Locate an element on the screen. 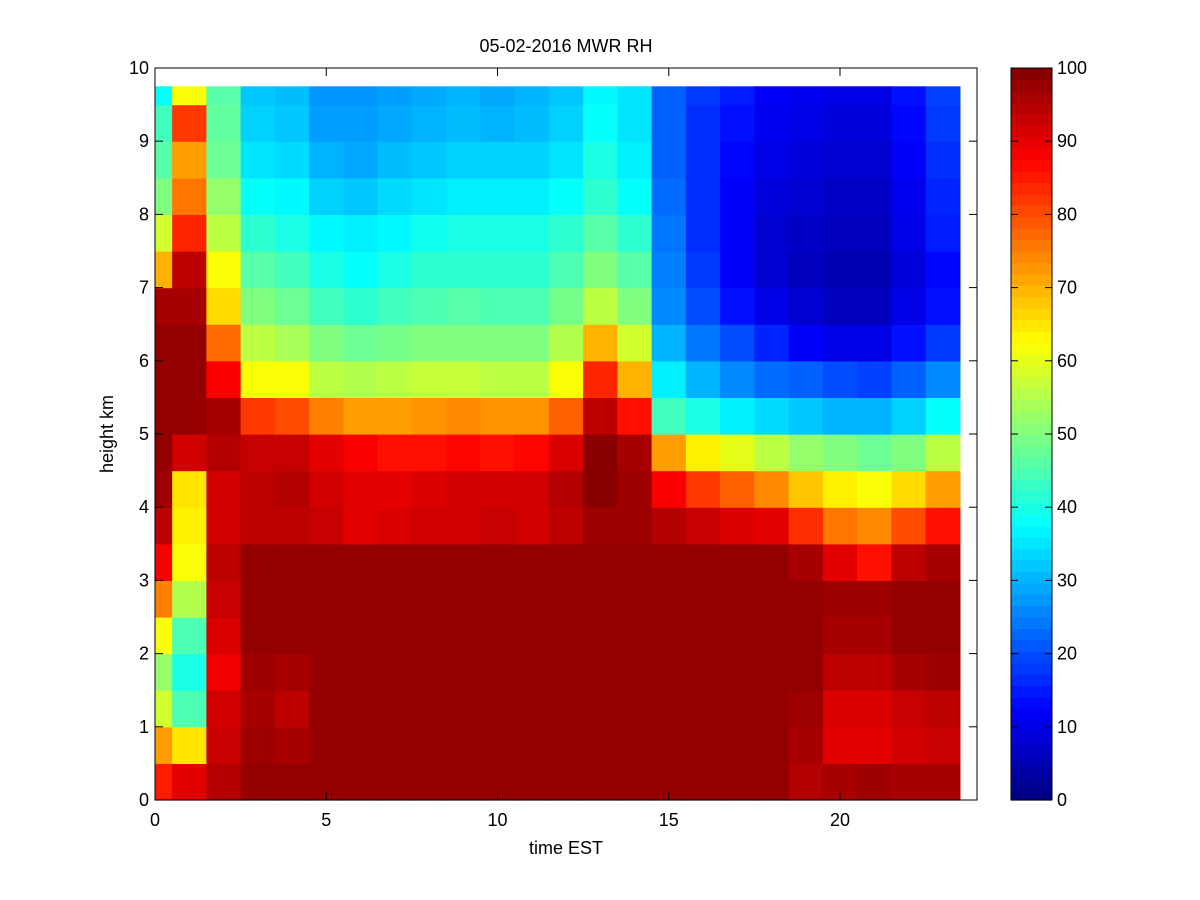 The width and height of the screenshot is (1200, 900). y-tick-label: 8 is located at coordinates (144, 214).